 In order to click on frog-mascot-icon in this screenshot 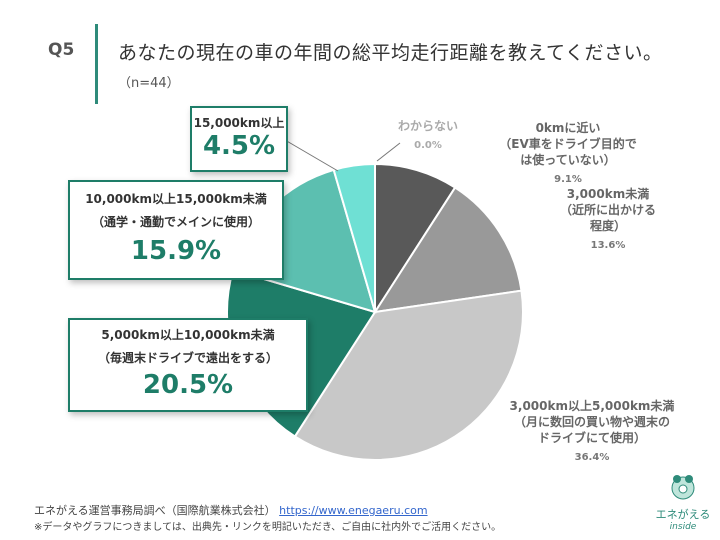, I will do `click(683, 487)`.